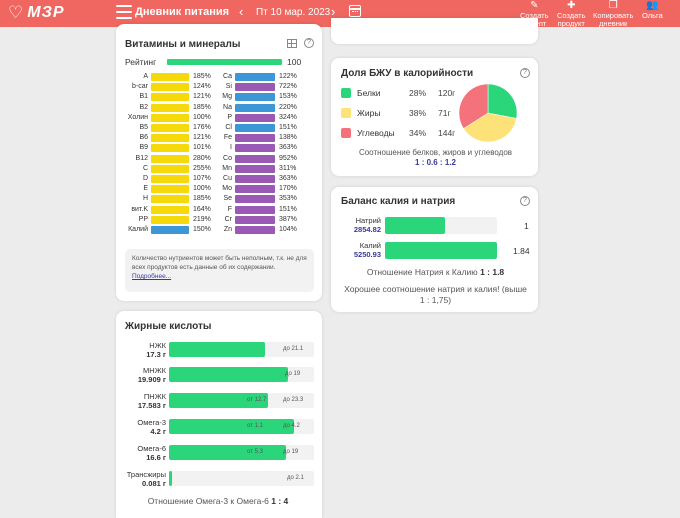 This screenshot has height=518, width=680. I want to click on macros-ratio-value: 1 : 0.6 : 1.2, so click(435, 162).